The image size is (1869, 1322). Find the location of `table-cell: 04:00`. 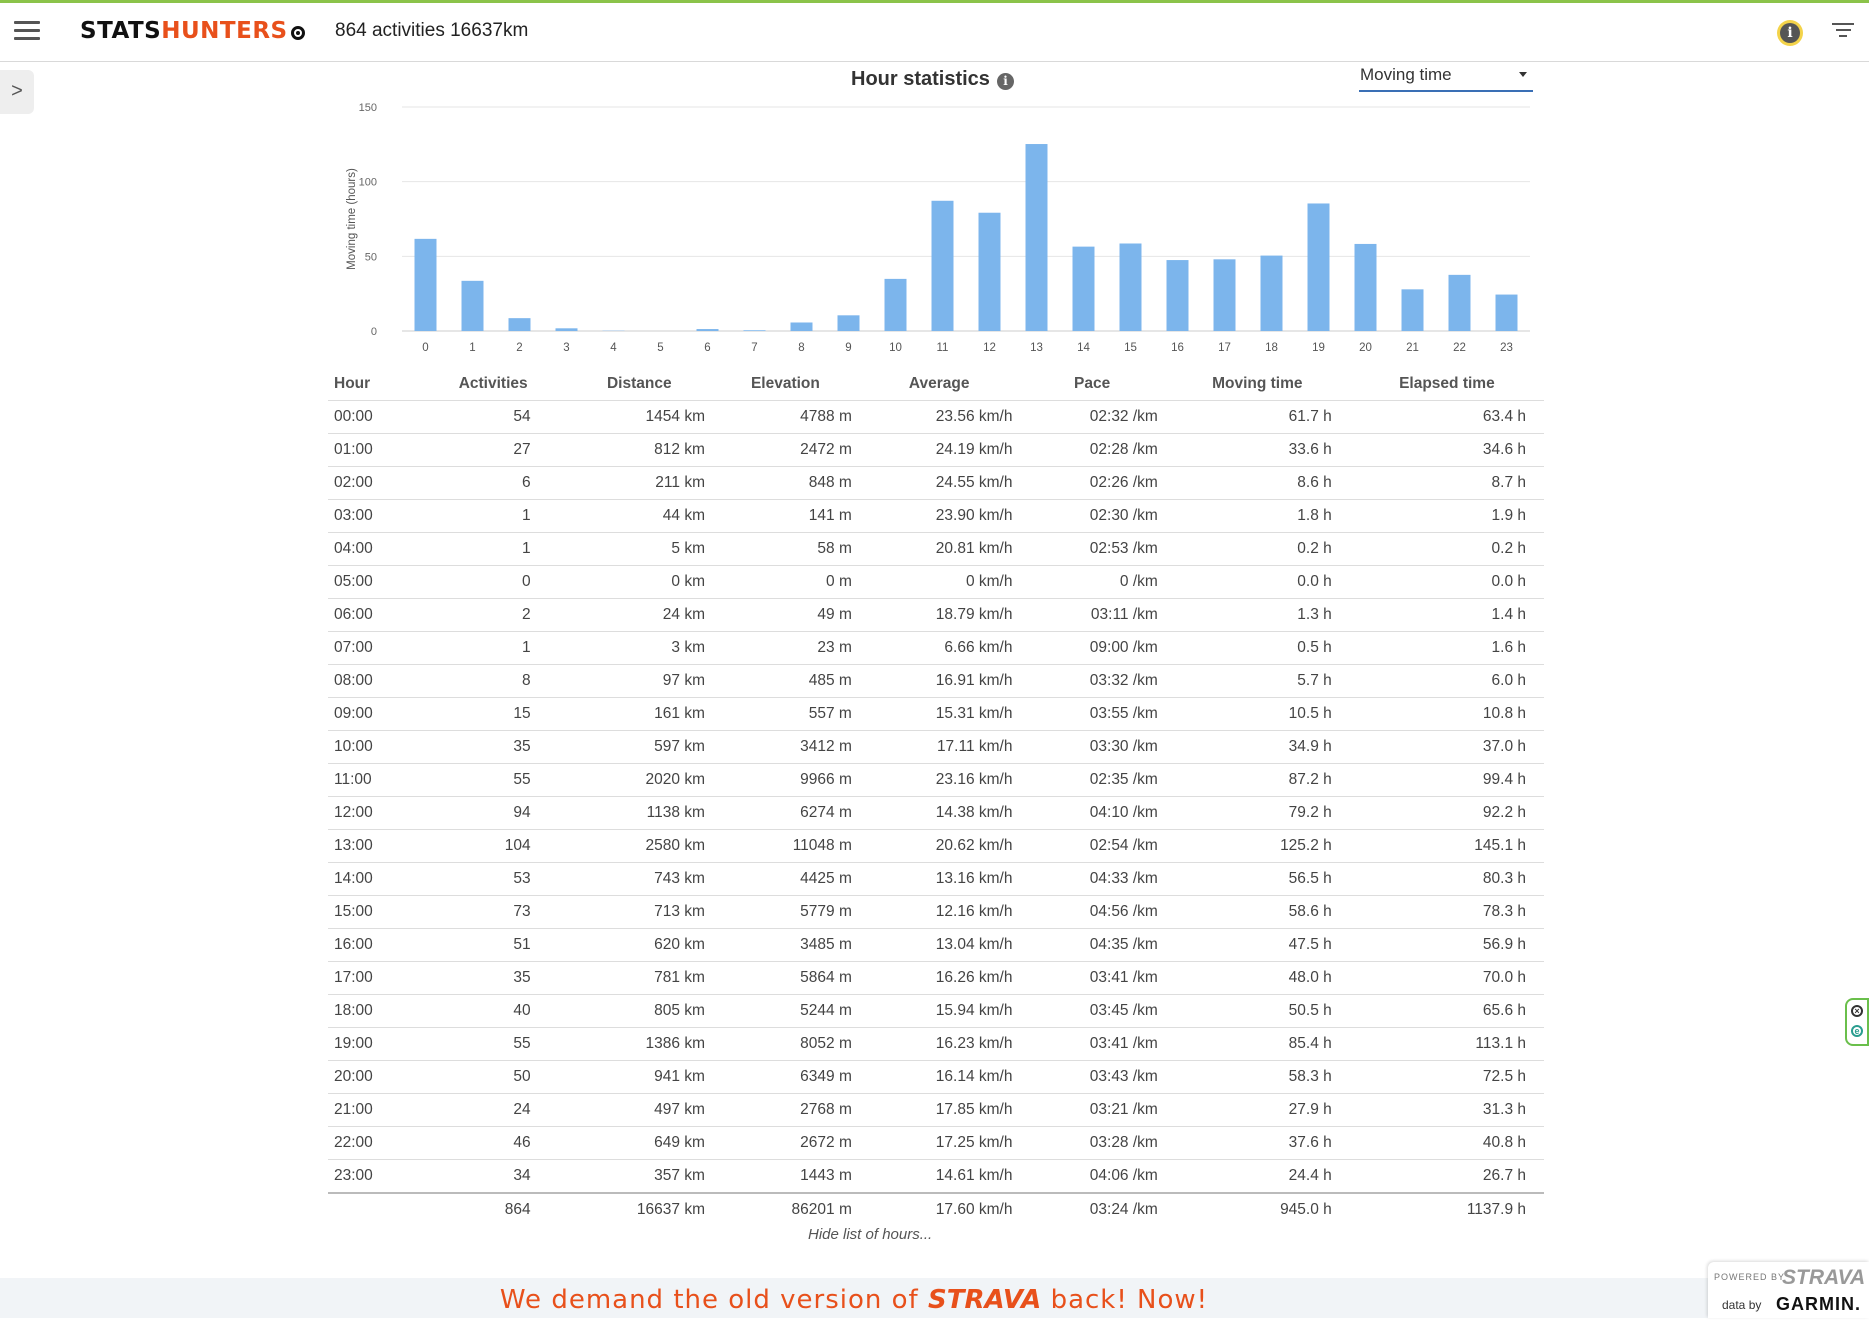

table-cell: 04:00 is located at coordinates (374, 549).